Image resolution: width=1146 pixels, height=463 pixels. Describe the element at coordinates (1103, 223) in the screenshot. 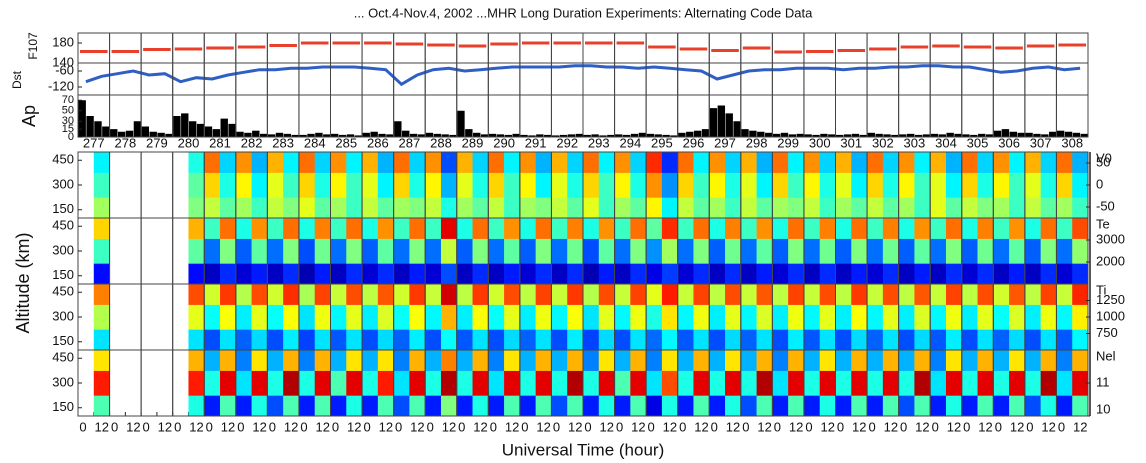

I see `colorbar-label: Te` at that location.